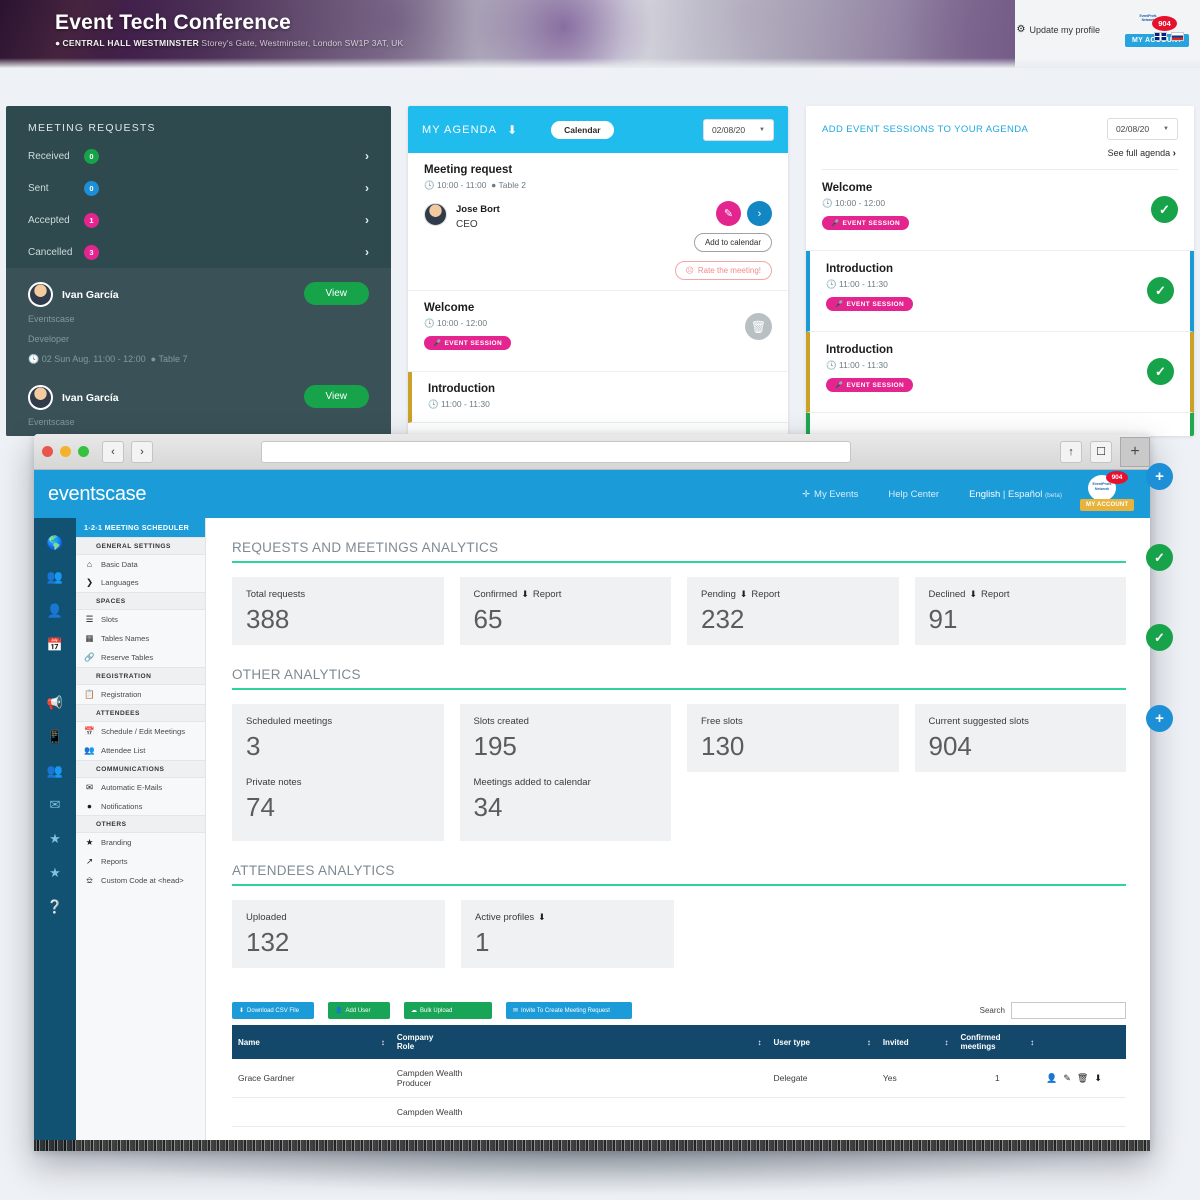 This screenshot has height=1200, width=1200. Describe the element at coordinates (830, 494) in the screenshot. I see `nav-my-events: ✛ My Events` at that location.